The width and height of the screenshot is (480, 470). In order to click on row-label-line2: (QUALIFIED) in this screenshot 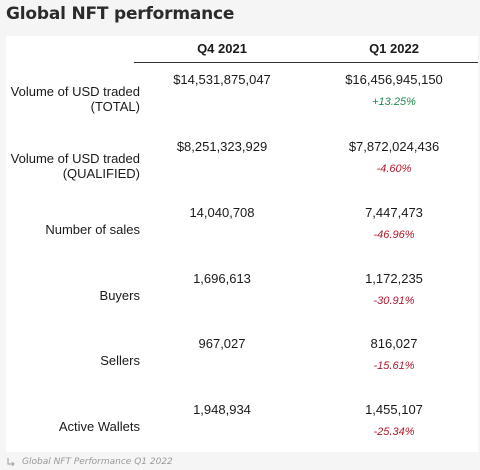, I will do `click(101, 173)`.